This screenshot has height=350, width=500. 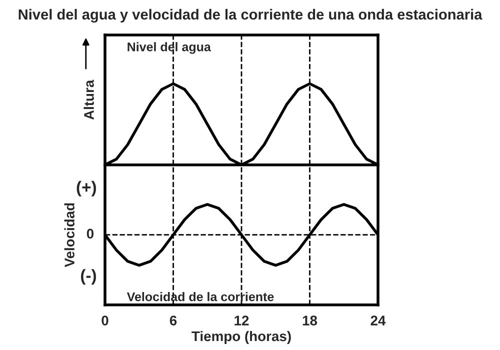 What do you see at coordinates (169, 48) in the screenshot?
I see `text: Nivel del agua` at bounding box center [169, 48].